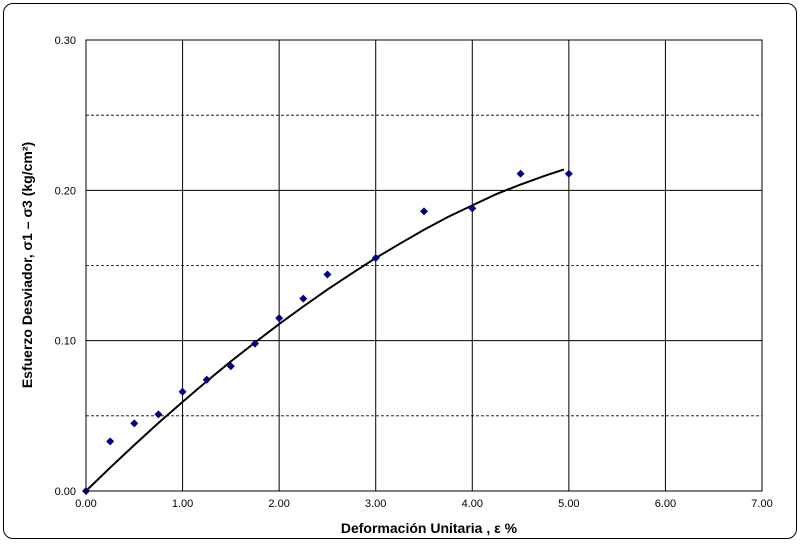 The width and height of the screenshot is (802, 544). What do you see at coordinates (65, 266) in the screenshot?
I see `y-tick-labels: 0.00 0.10 0.20 0.30` at bounding box center [65, 266].